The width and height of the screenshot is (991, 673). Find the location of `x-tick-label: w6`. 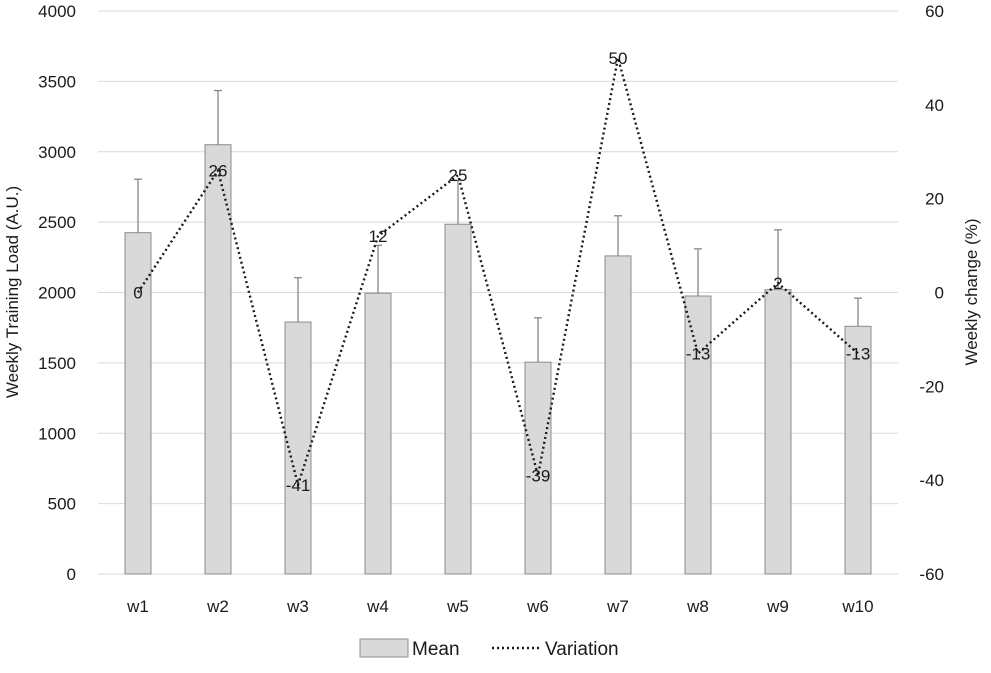

x-tick-label: w6 is located at coordinates (537, 606).